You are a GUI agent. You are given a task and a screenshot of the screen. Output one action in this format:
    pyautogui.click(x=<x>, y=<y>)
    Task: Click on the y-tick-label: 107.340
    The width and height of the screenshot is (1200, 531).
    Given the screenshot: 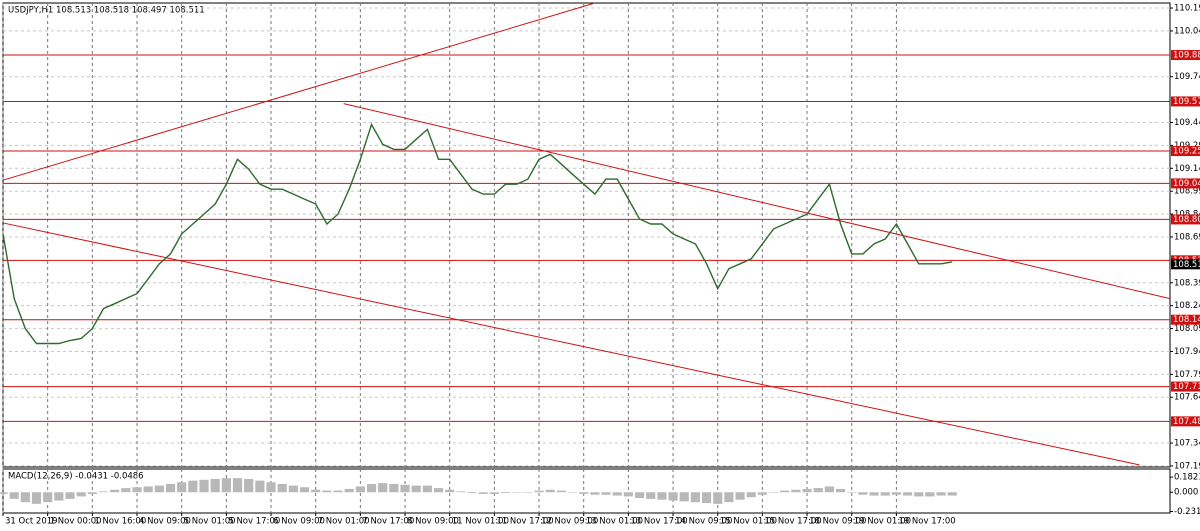 What is the action you would take?
    pyautogui.click(x=1187, y=444)
    